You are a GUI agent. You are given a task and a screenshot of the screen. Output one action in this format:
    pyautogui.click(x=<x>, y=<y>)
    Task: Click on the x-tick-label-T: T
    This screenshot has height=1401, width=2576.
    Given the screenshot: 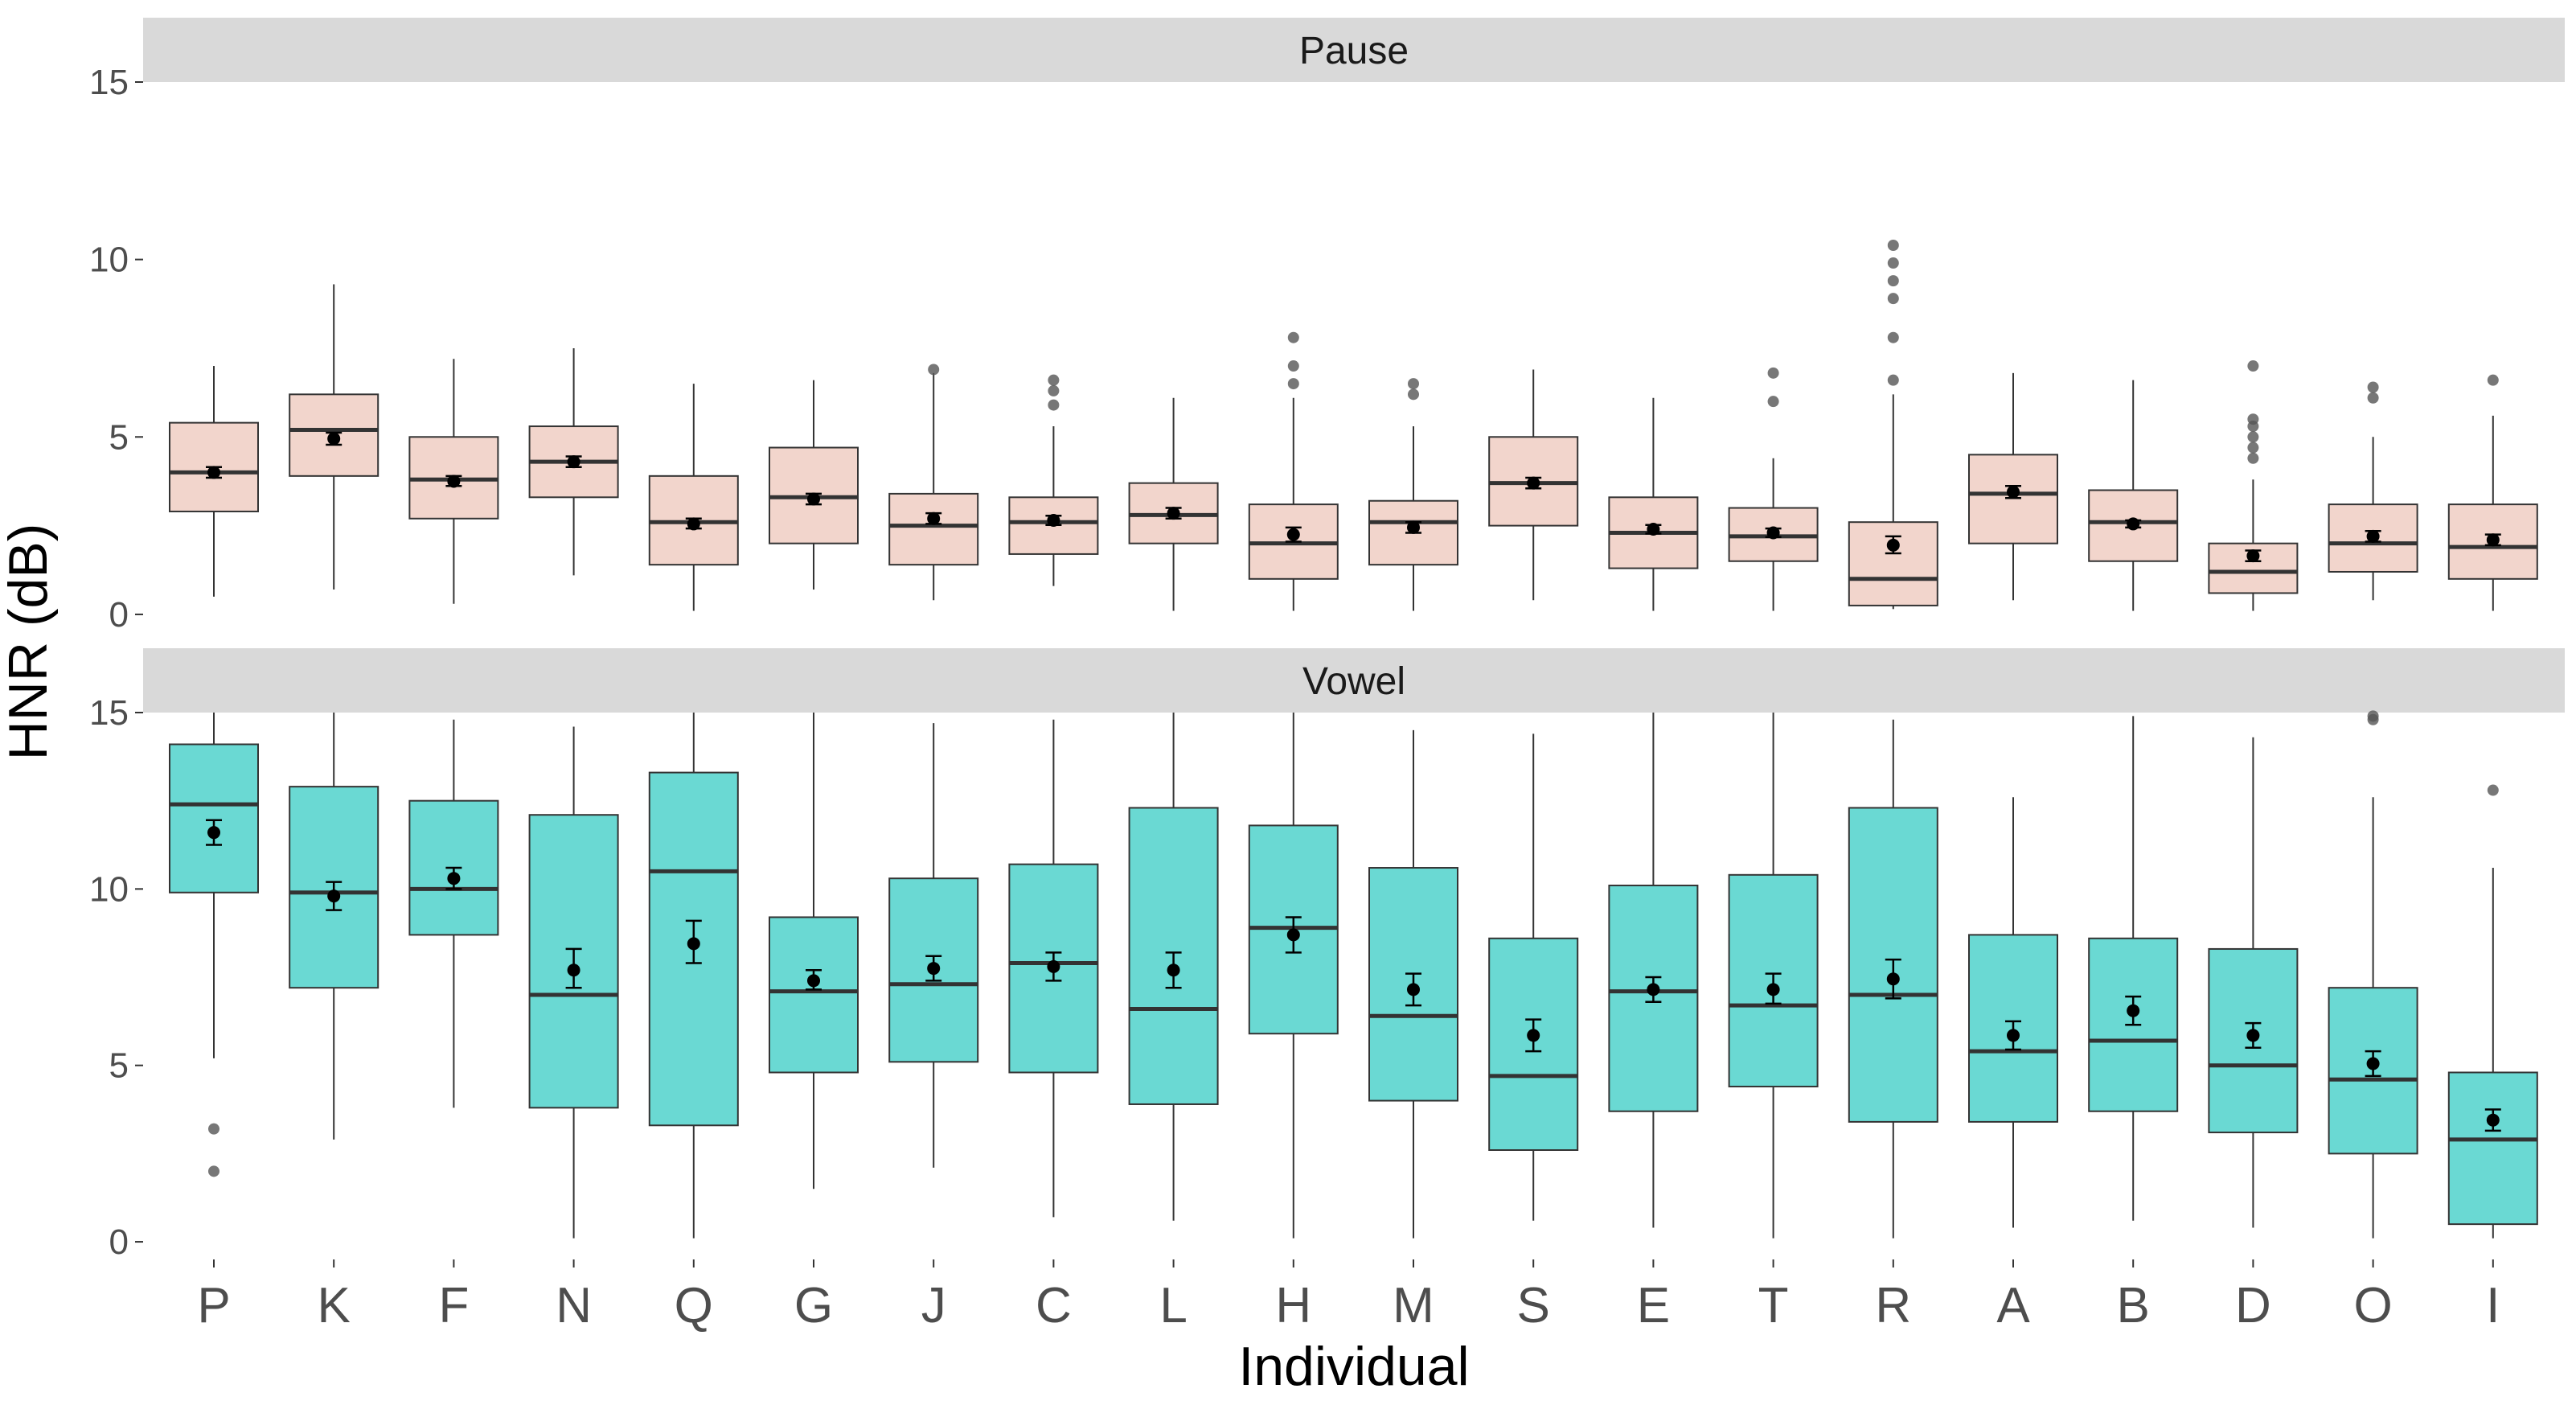 What is the action you would take?
    pyautogui.click(x=1773, y=1305)
    